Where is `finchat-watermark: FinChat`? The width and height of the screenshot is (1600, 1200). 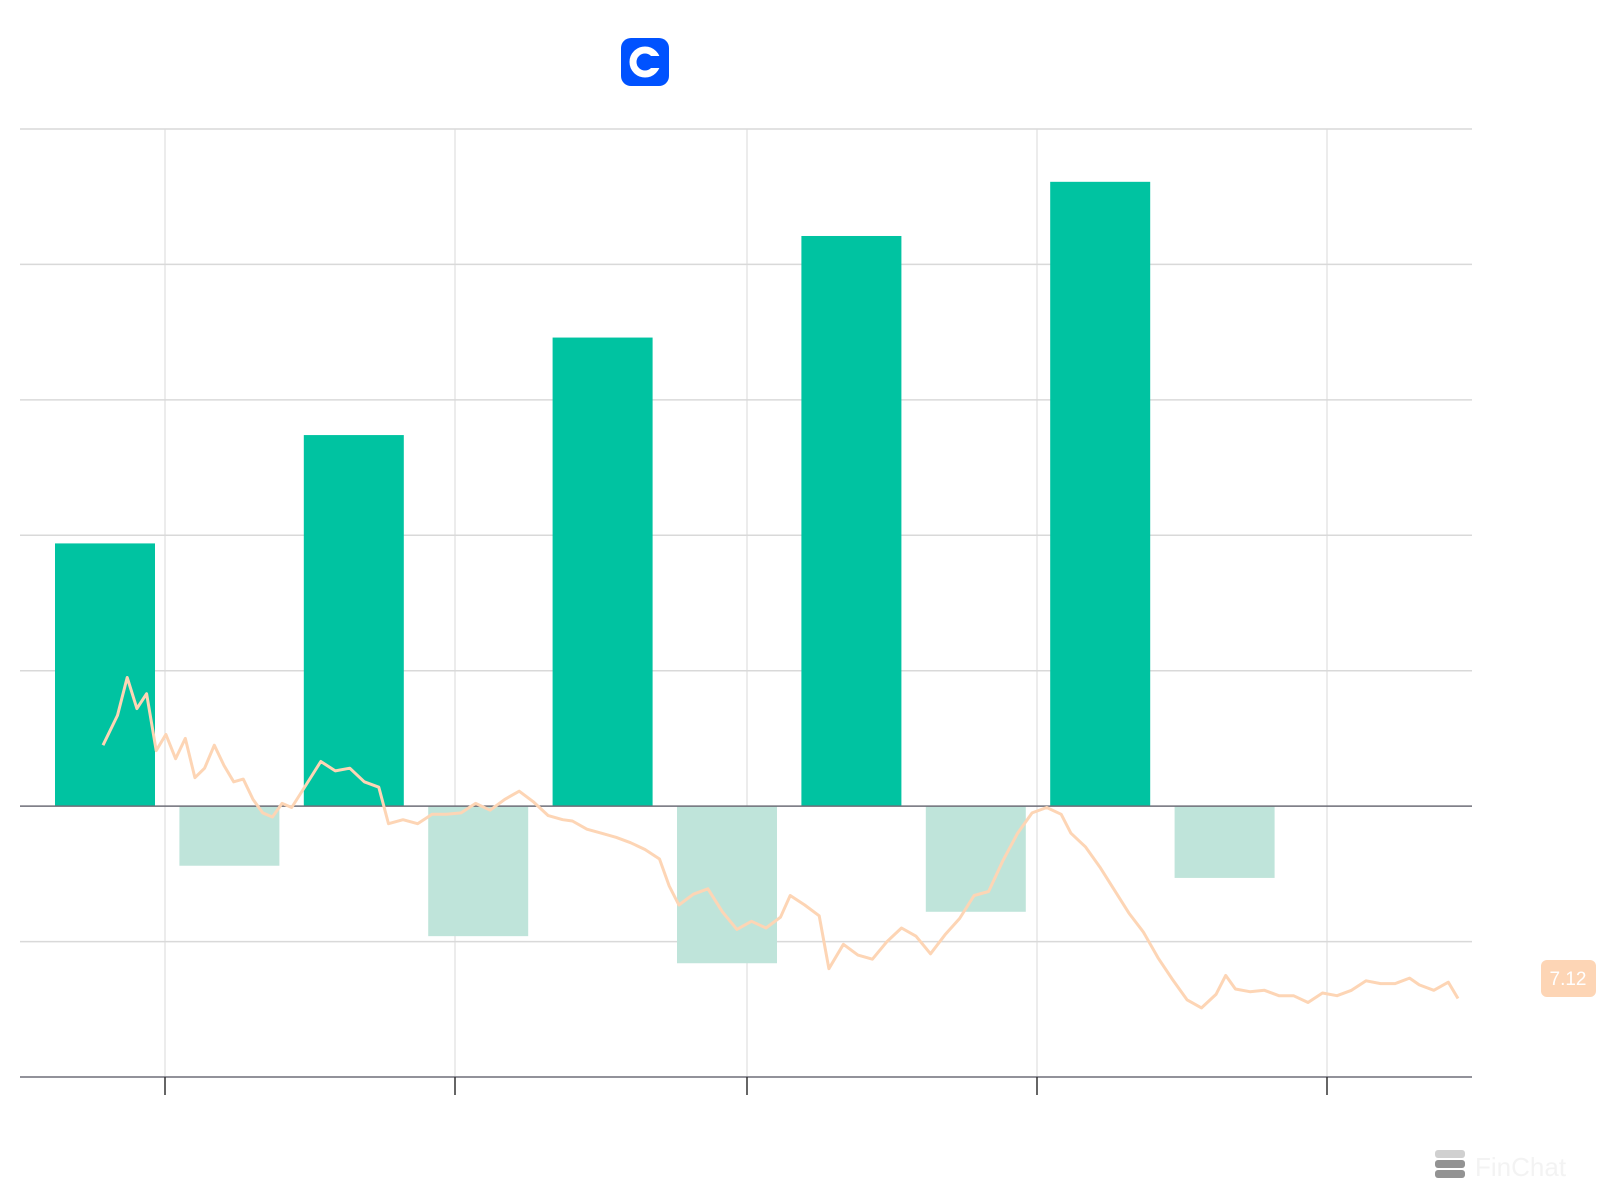 finchat-watermark: FinChat is located at coordinates (1501, 1166).